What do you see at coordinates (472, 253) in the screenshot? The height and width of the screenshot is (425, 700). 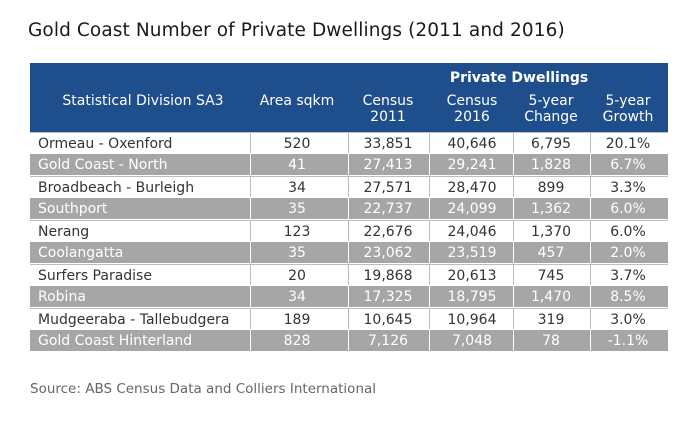 I see `cell-census-2016: 23,519` at bounding box center [472, 253].